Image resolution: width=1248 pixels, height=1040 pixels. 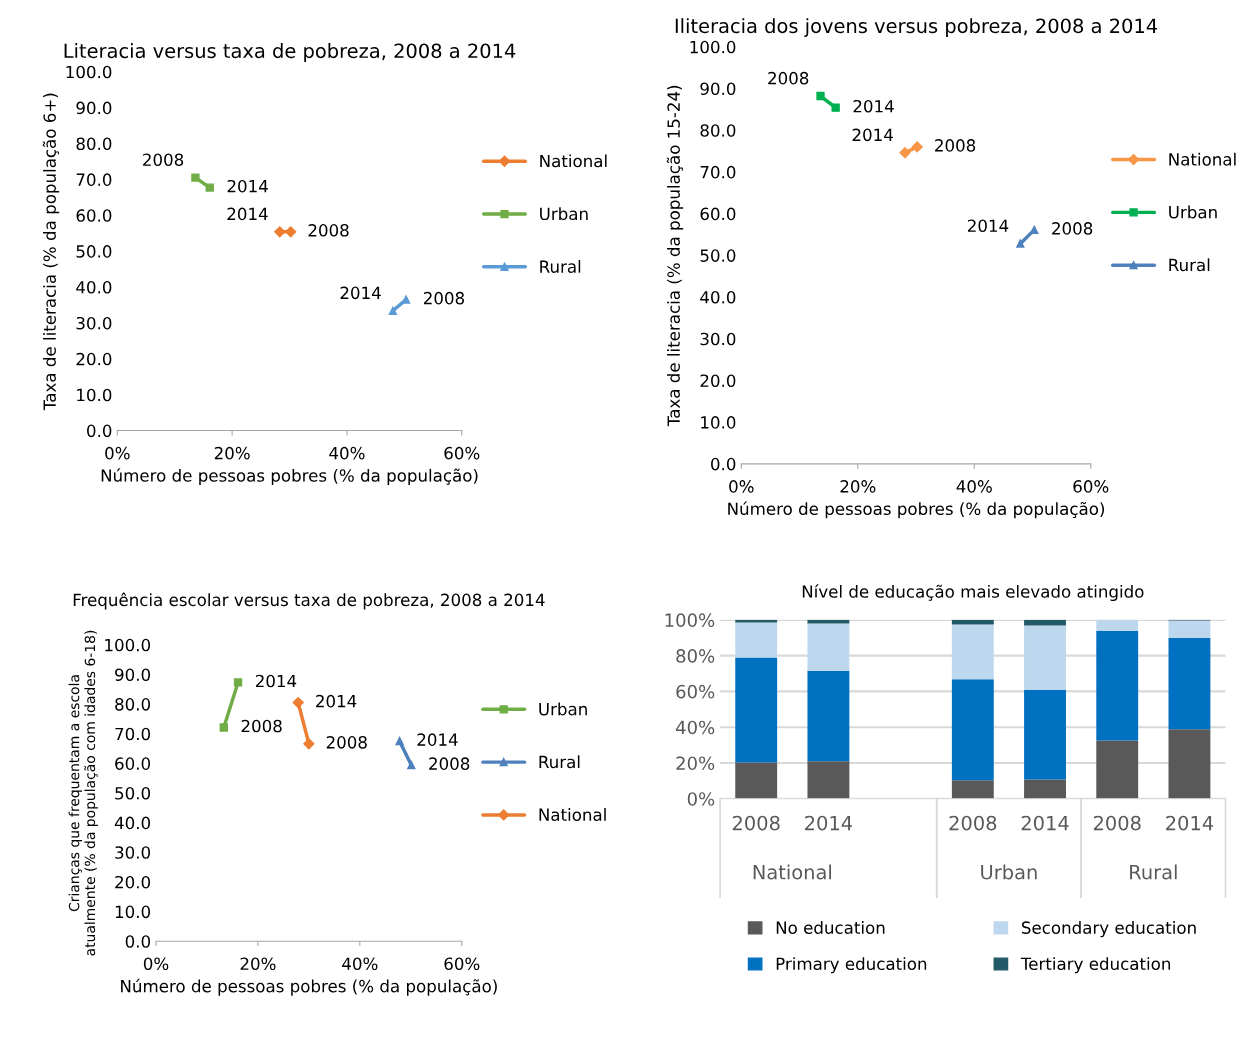 I want to click on y-axis-title: Taxa de literacia (% da população 6+), so click(x=51, y=252).